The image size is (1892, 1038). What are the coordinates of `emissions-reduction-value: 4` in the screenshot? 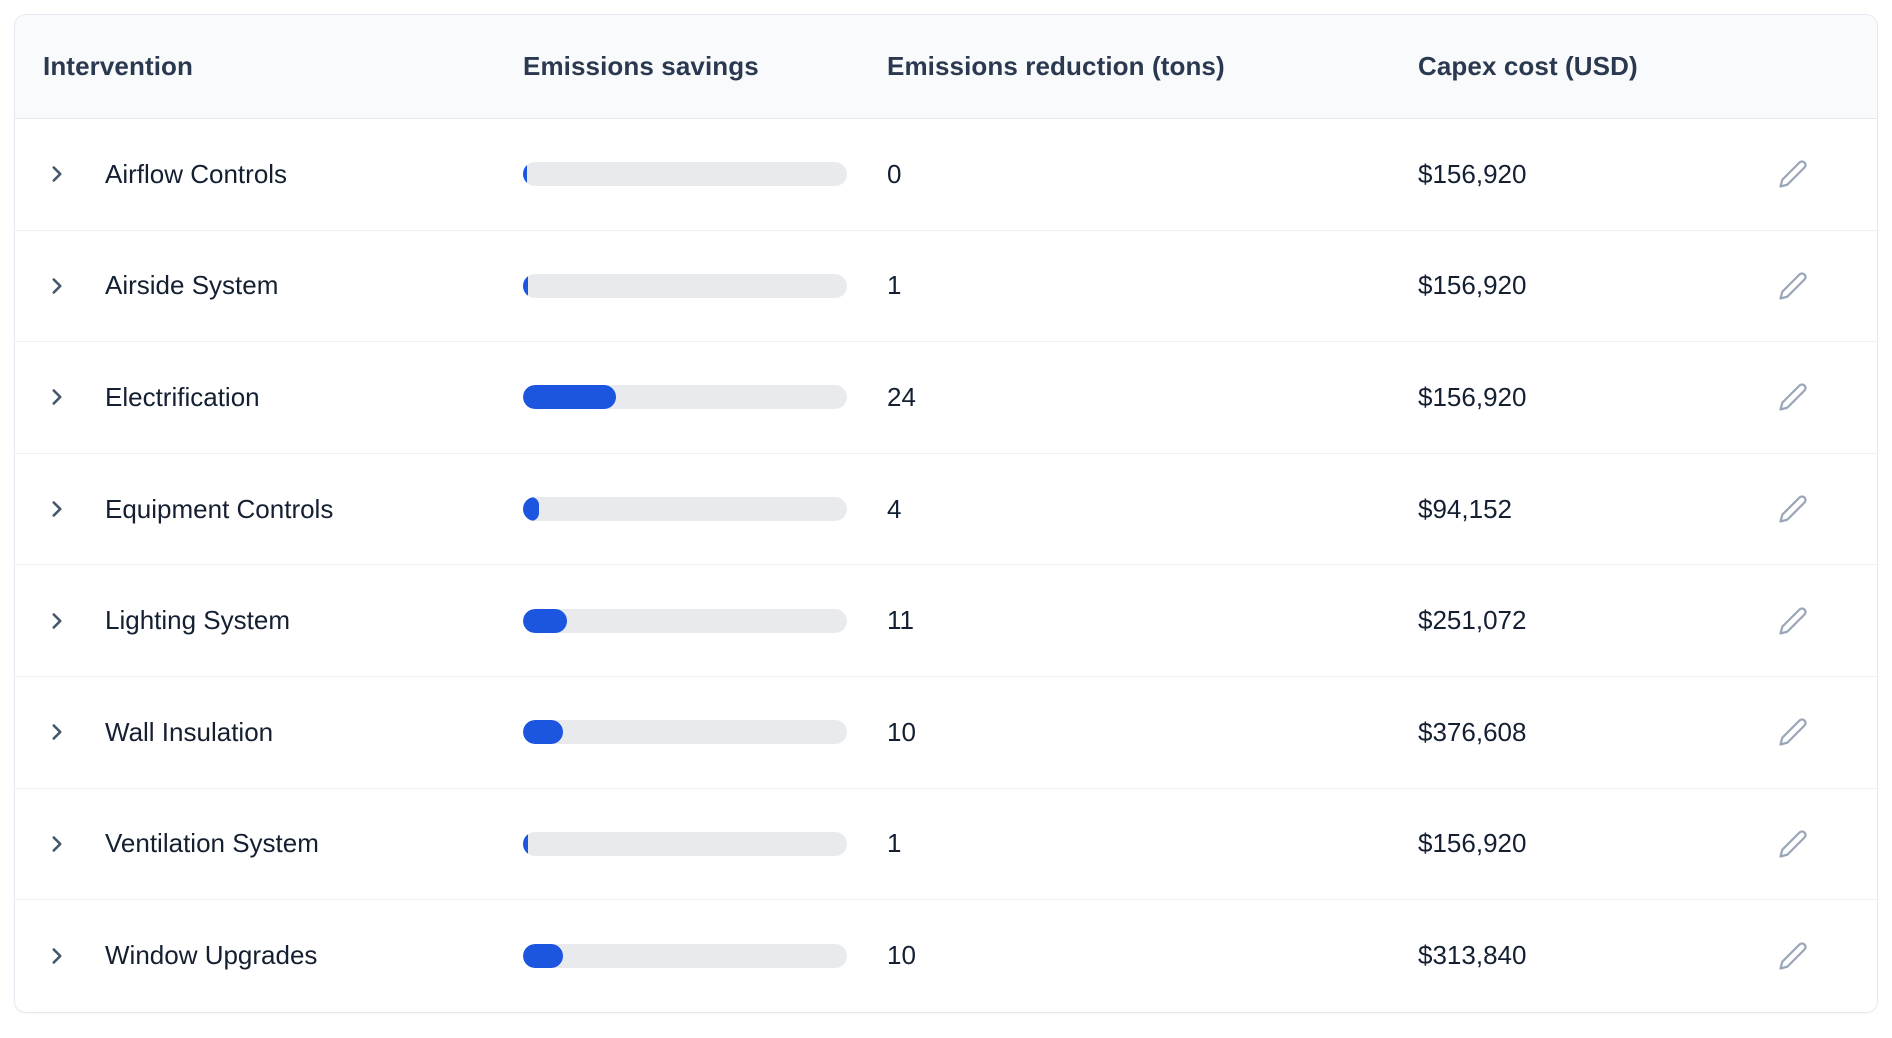 It's located at (894, 508).